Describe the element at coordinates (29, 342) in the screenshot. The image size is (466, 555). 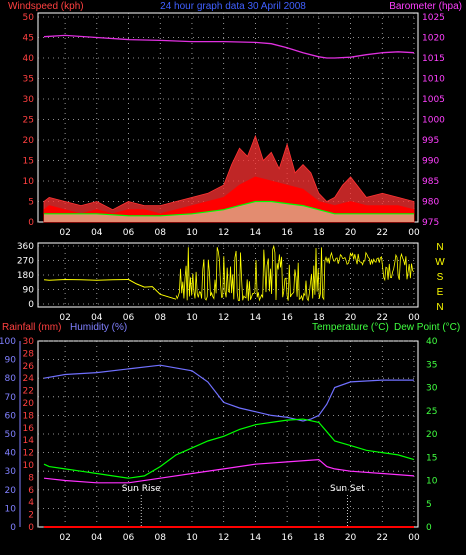
I see `rainfall-tick-label: 30` at that location.